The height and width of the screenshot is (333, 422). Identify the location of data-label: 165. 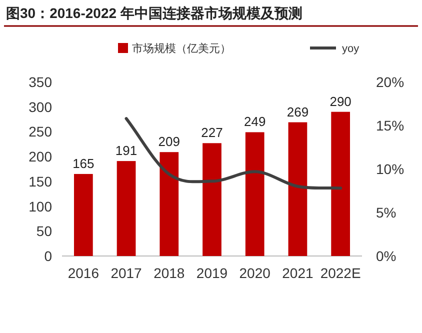
(83, 163).